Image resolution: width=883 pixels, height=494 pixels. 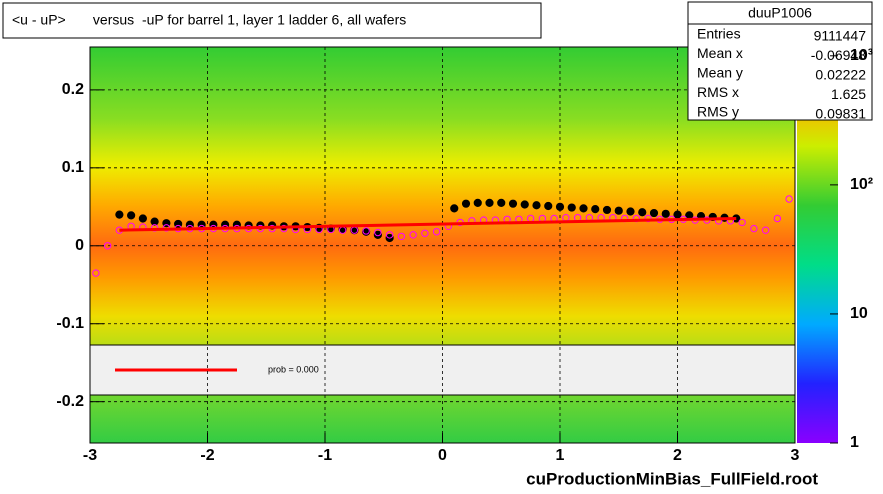 I want to click on stats-value: 1.625, so click(x=848, y=94).